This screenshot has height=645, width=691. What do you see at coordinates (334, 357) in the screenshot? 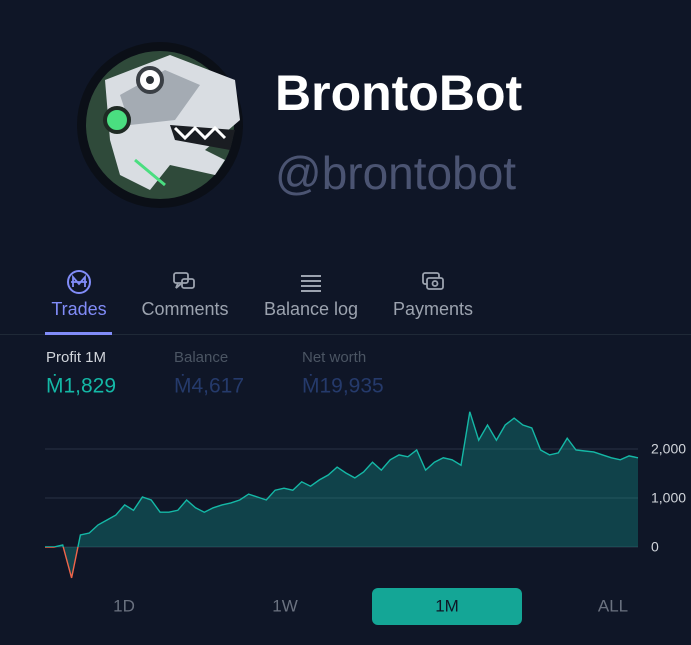
I see `stat-label: Net worth` at bounding box center [334, 357].